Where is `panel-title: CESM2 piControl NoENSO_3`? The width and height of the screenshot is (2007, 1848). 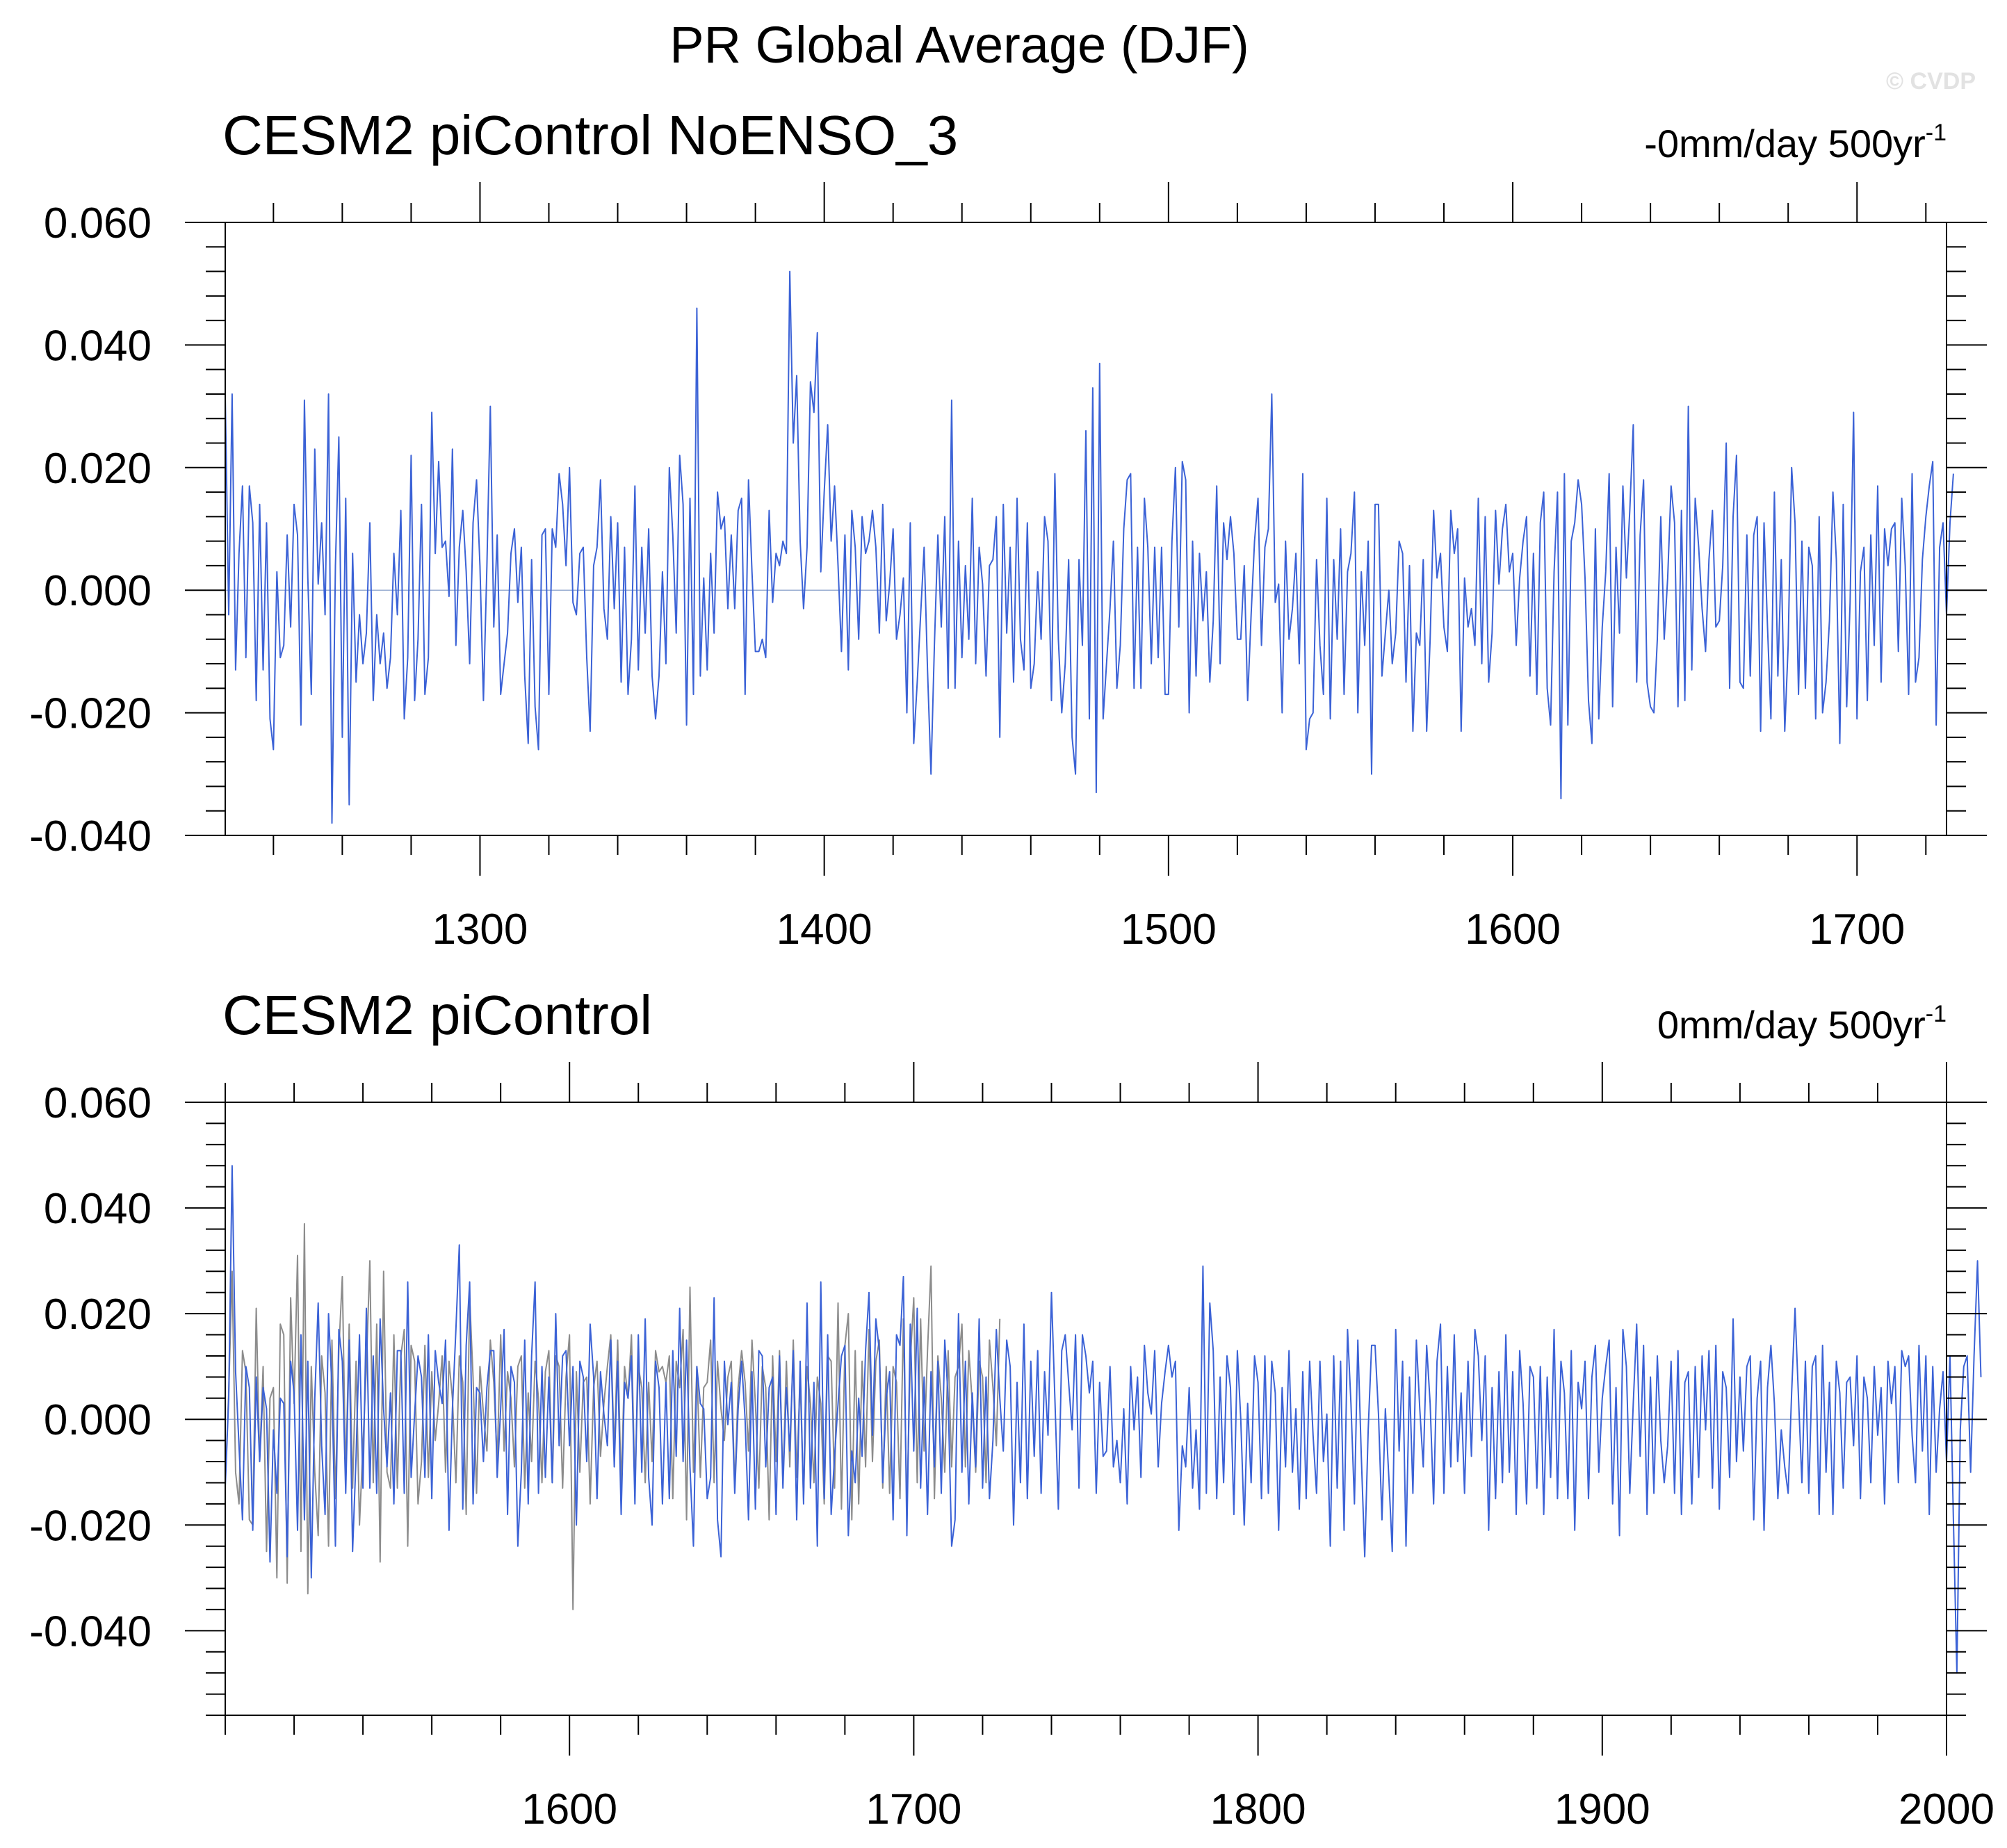
panel-title: CESM2 piControl NoENSO_3 is located at coordinates (590, 135).